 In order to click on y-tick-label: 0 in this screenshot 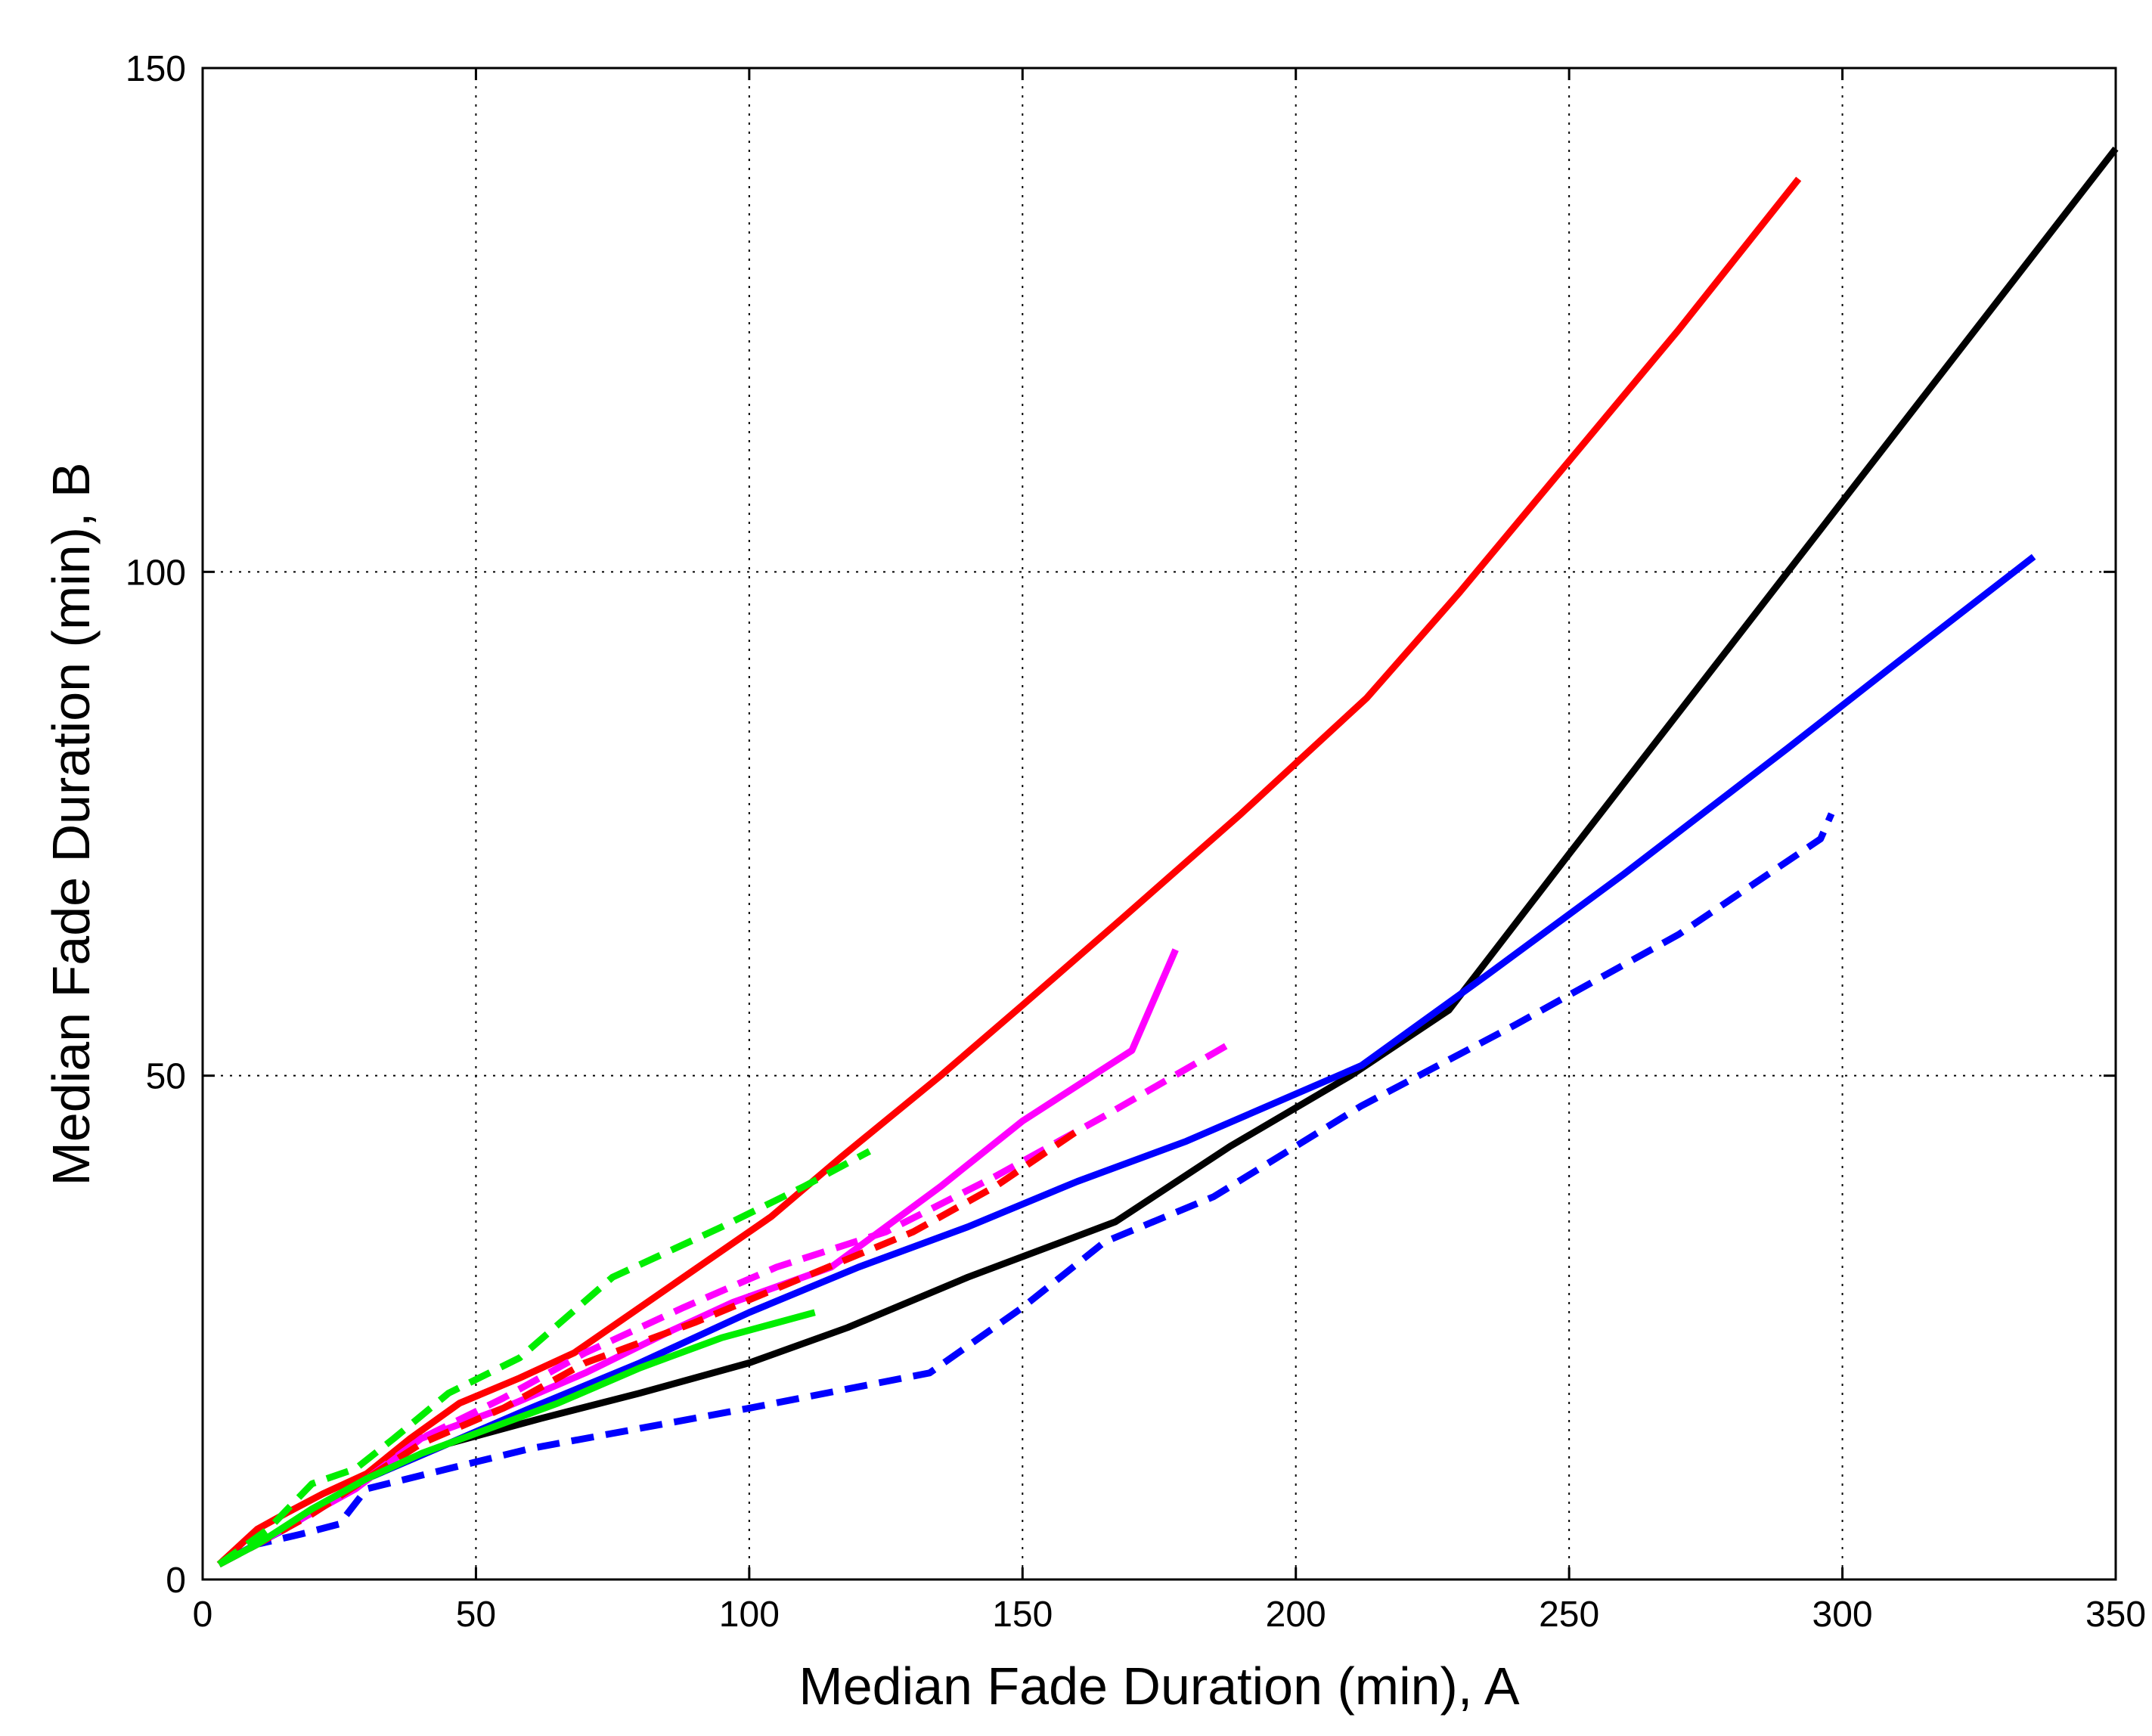, I will do `click(176, 1581)`.